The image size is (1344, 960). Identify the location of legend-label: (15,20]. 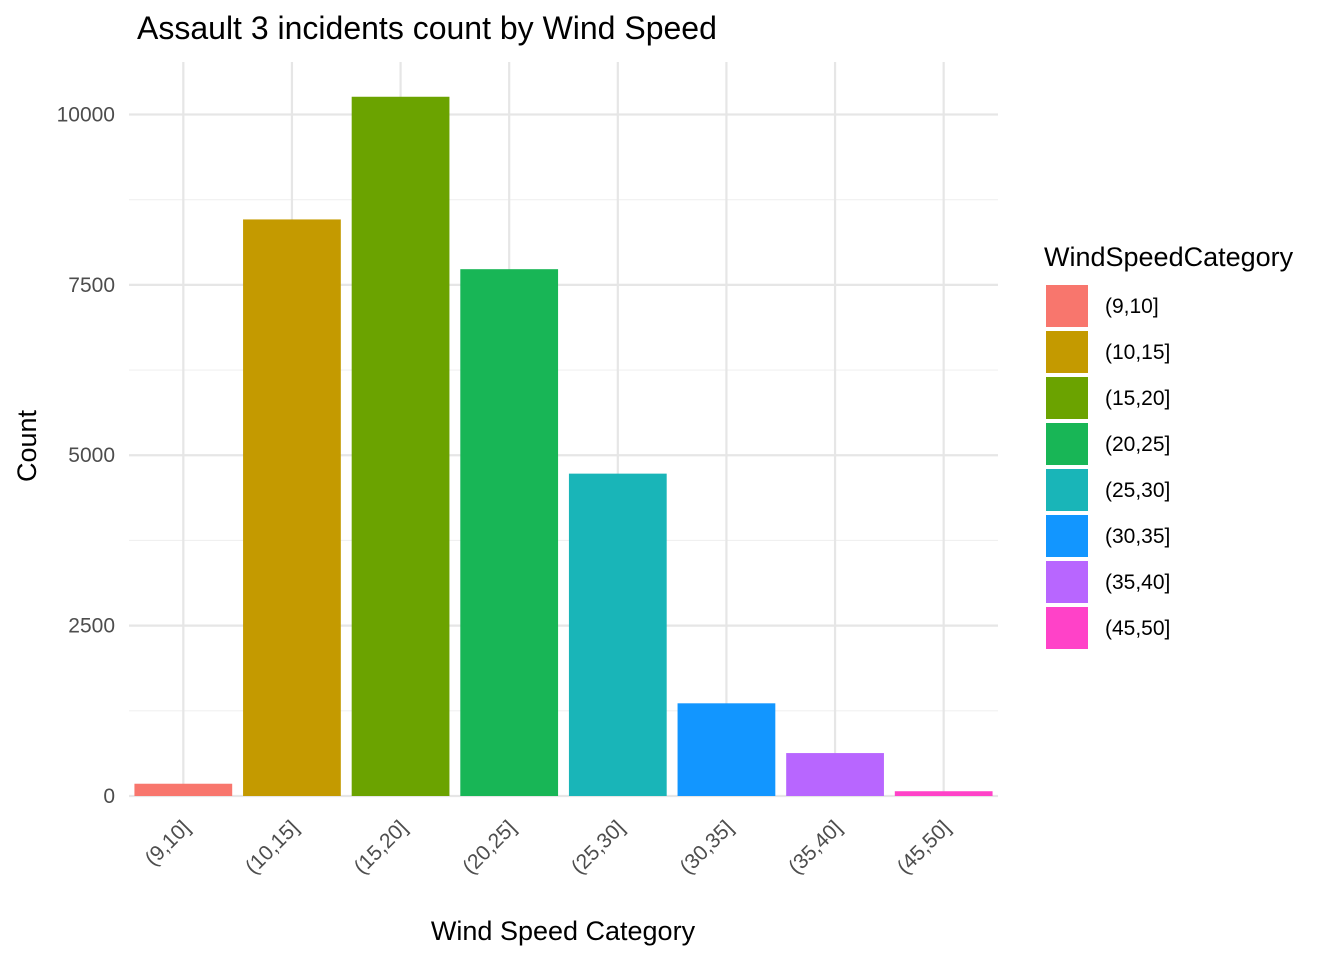
(1137, 398).